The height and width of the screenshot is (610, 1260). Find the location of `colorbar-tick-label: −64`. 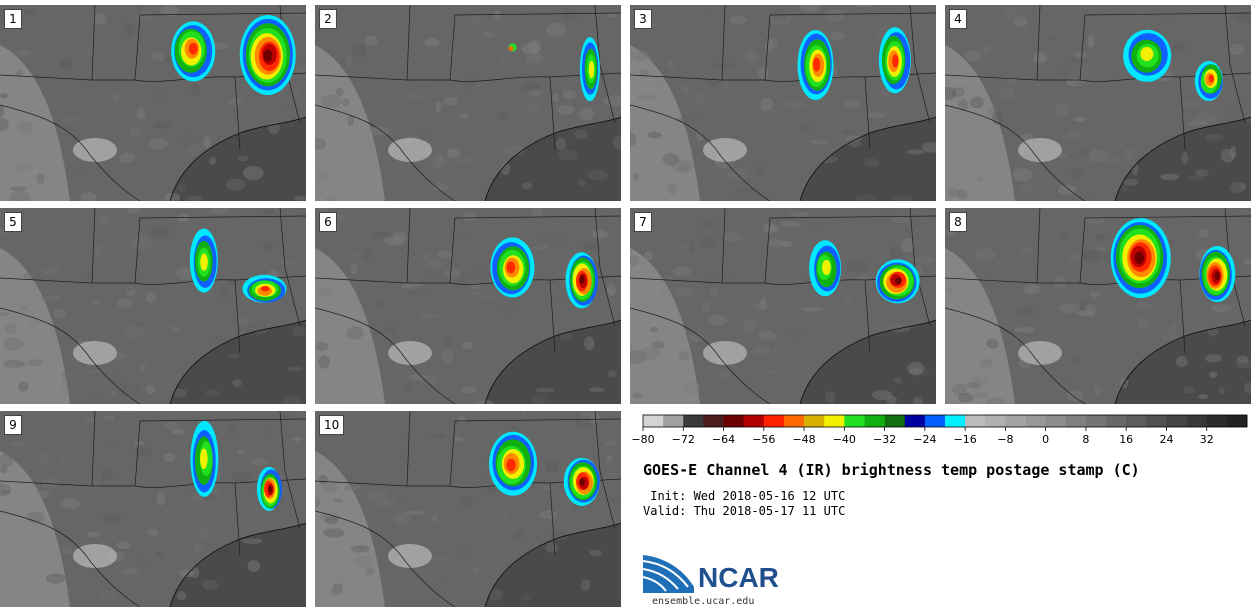

colorbar-tick-label: −64 is located at coordinates (723, 439).